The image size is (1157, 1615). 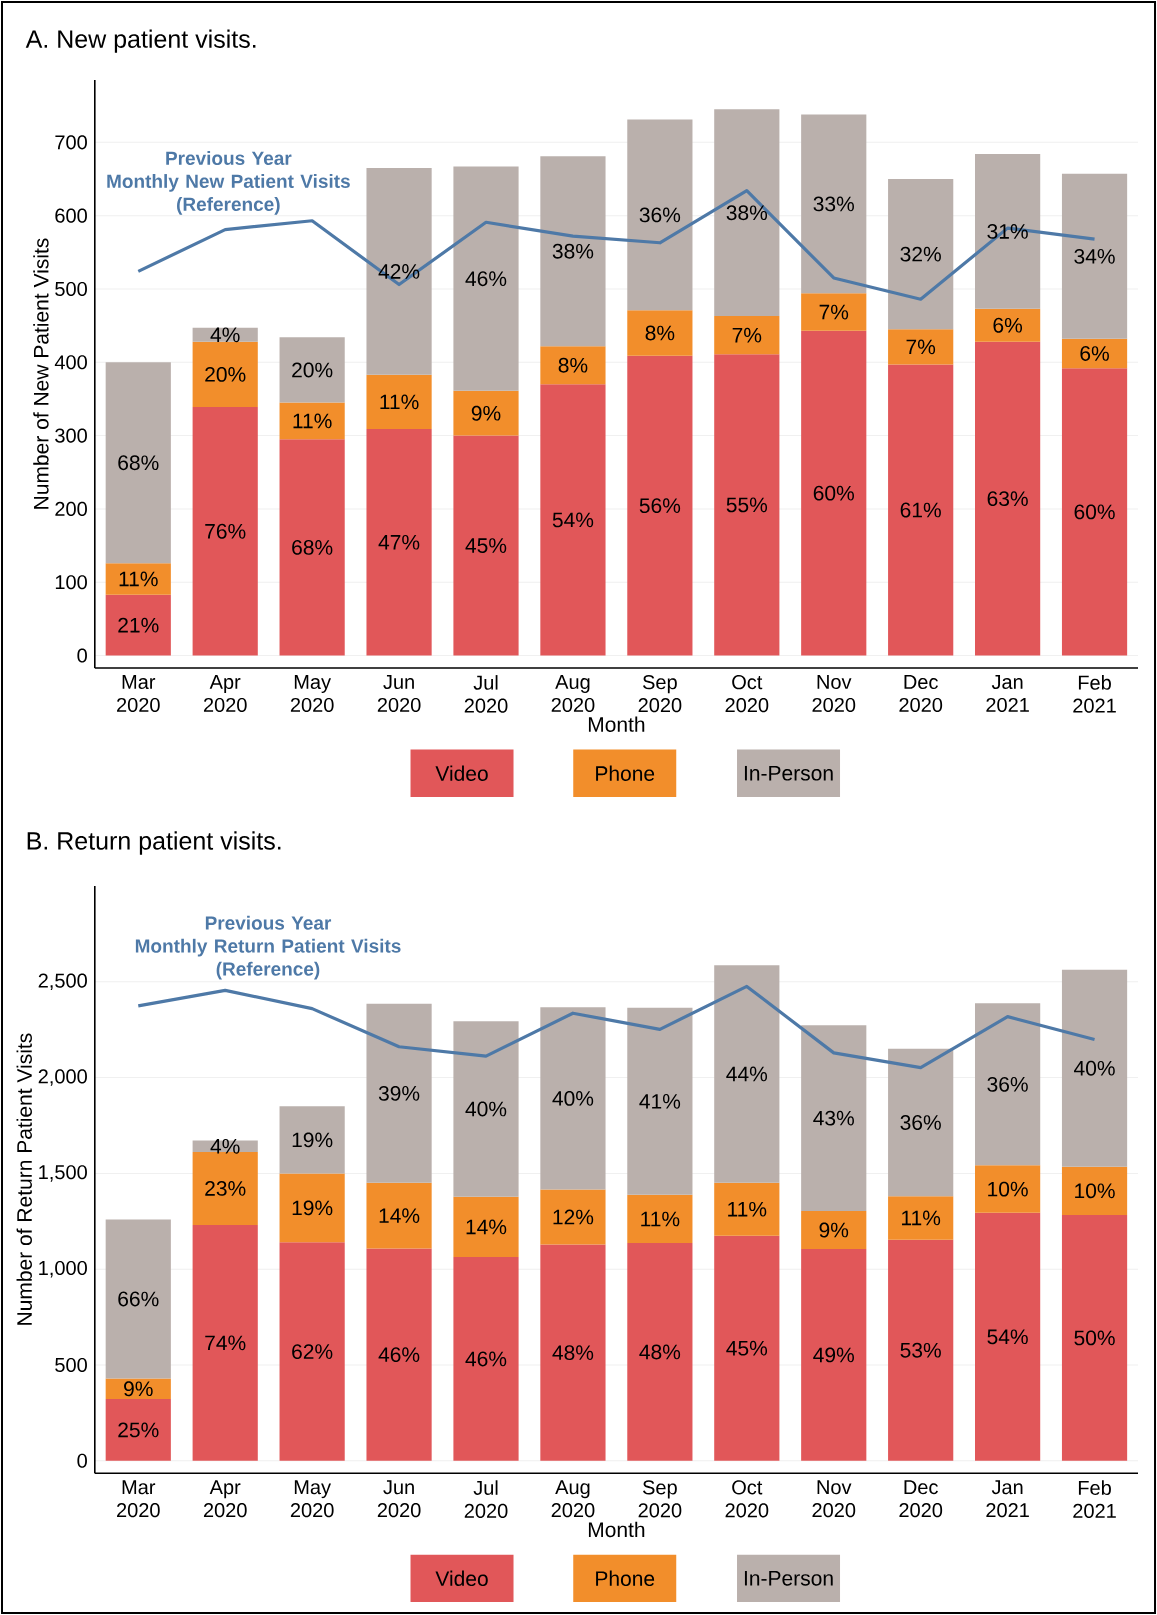 I want to click on x-tick-label: Oct 2020, so click(x=747, y=1499).